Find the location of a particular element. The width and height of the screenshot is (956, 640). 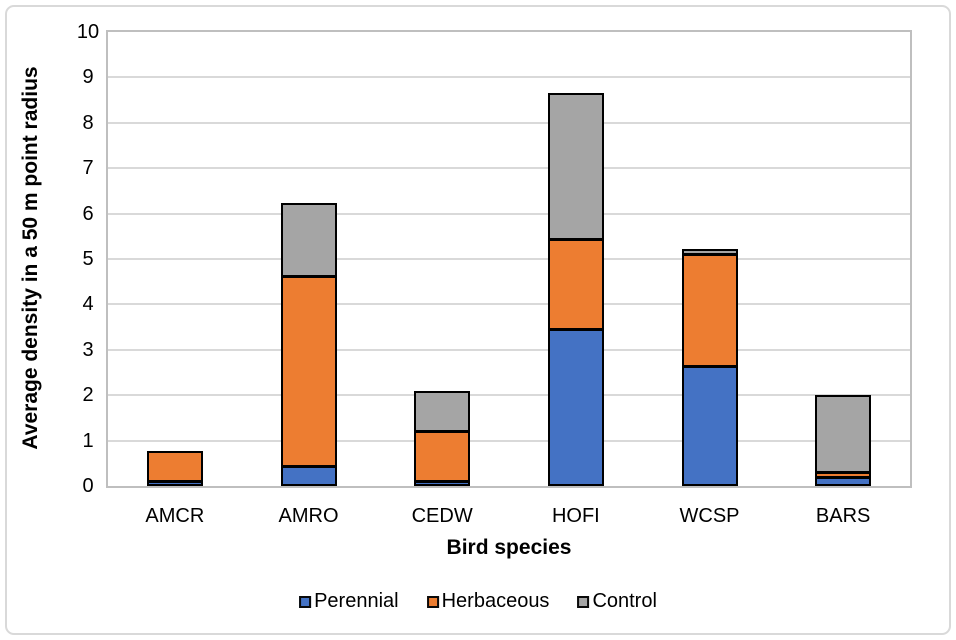

bar-segment-cedw-perennial is located at coordinates (442, 483).